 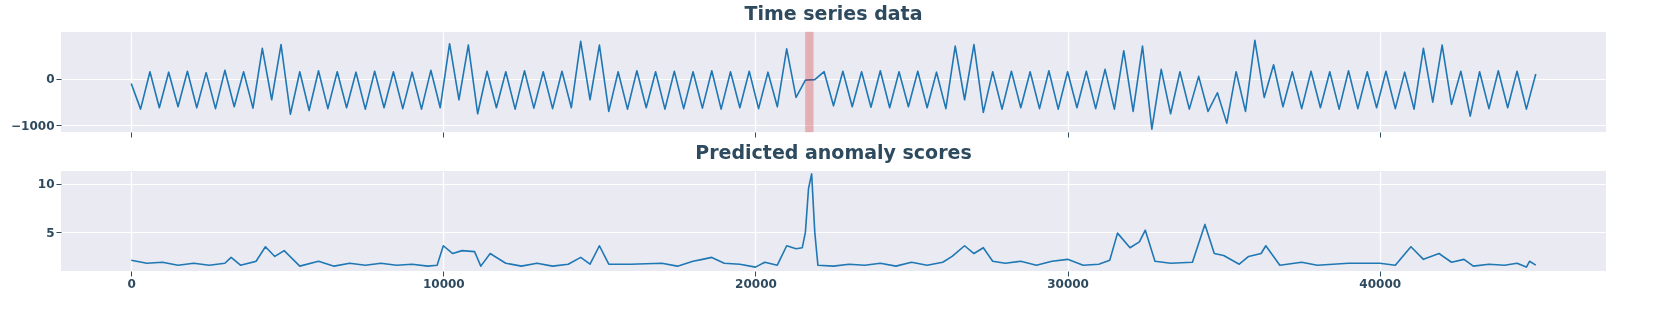 What do you see at coordinates (1380, 283) in the screenshot?
I see `x-tick-label: 40000` at bounding box center [1380, 283].